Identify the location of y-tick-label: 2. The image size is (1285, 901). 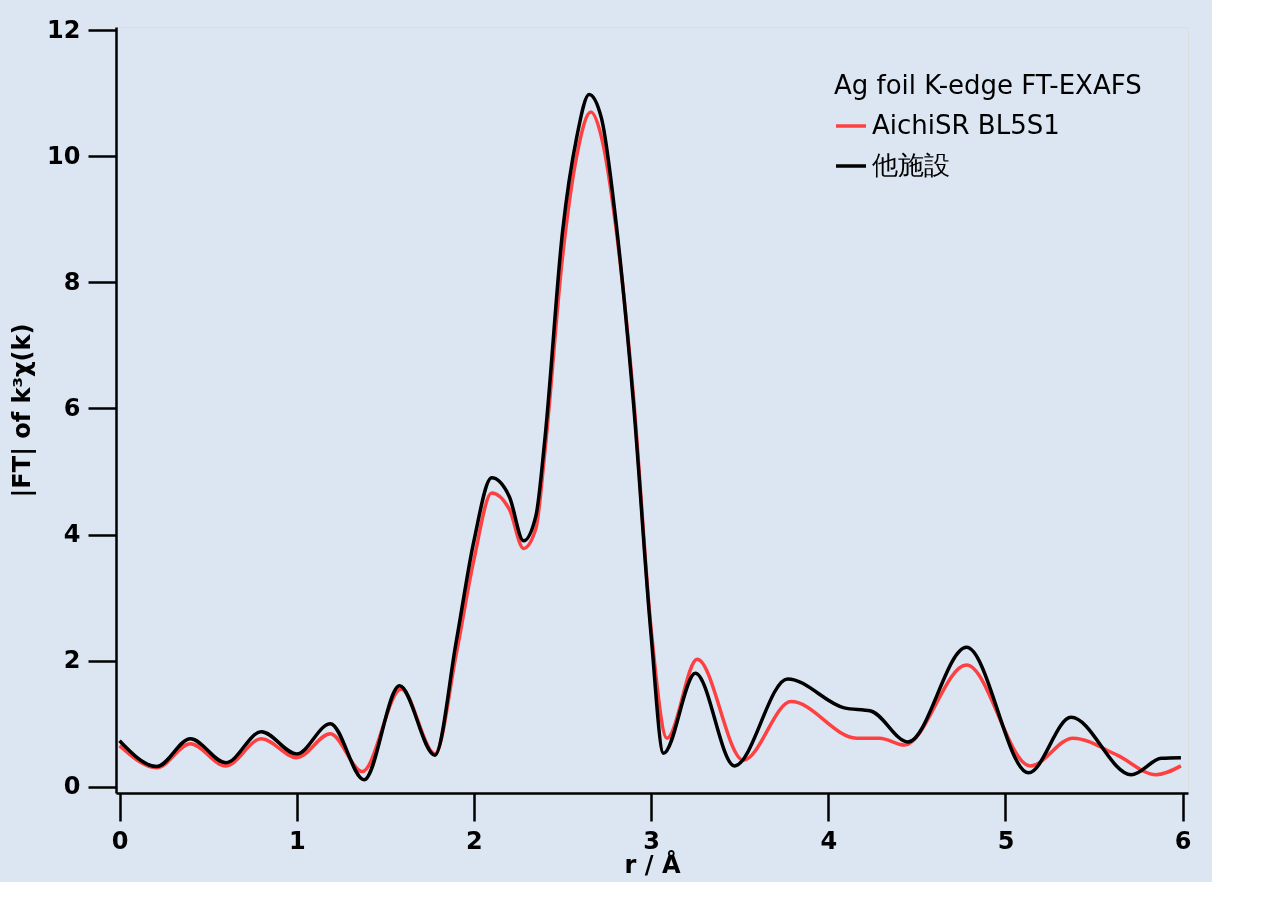
(72, 660).